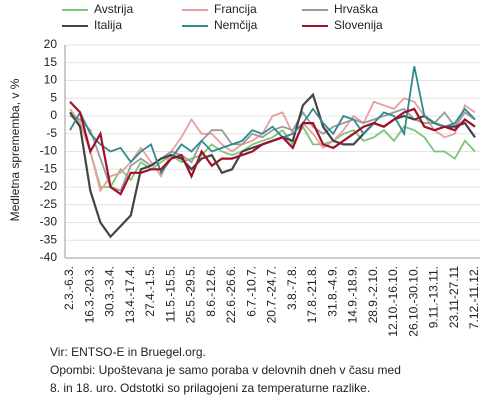  Describe the element at coordinates (235, 9) in the screenshot. I see `legend-label: Francija` at that location.